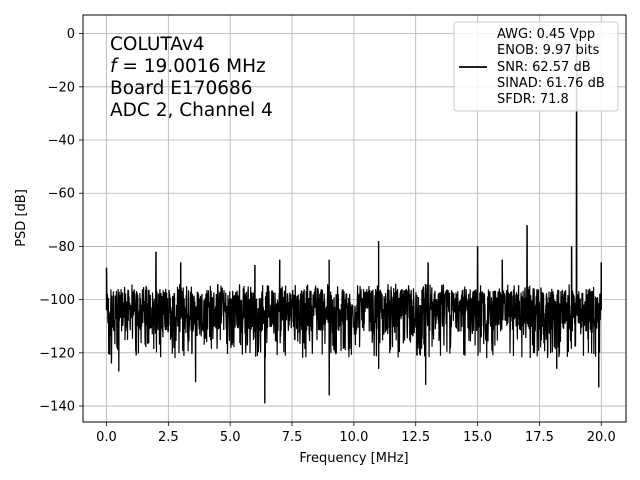 This screenshot has width=640, height=480. What do you see at coordinates (191, 110) in the screenshot?
I see `annotation-channel: ADC 2, Channel 4` at bounding box center [191, 110].